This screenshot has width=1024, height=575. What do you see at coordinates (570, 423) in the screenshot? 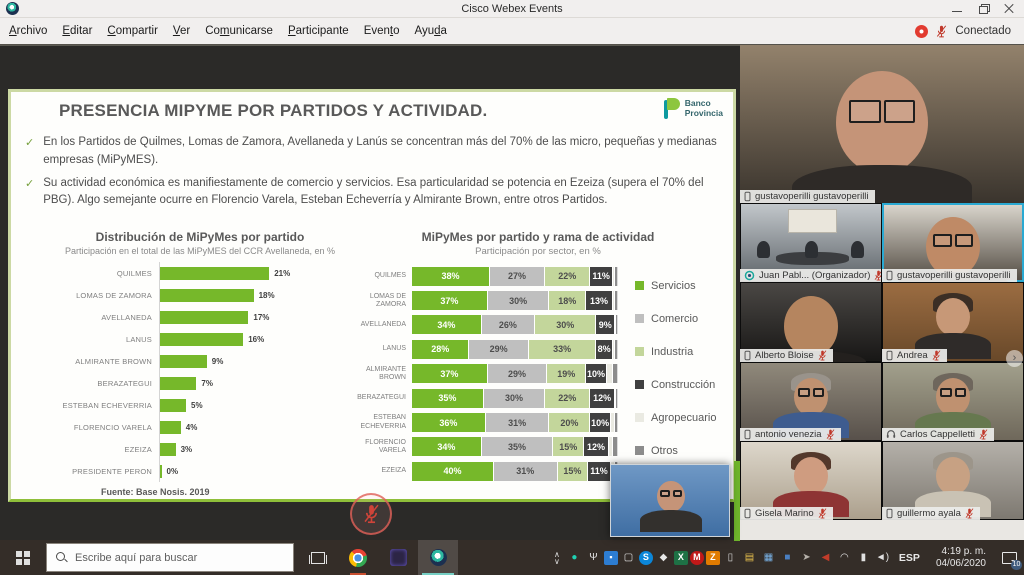
I see `bar-segment-industria: 20%` at bounding box center [570, 423].